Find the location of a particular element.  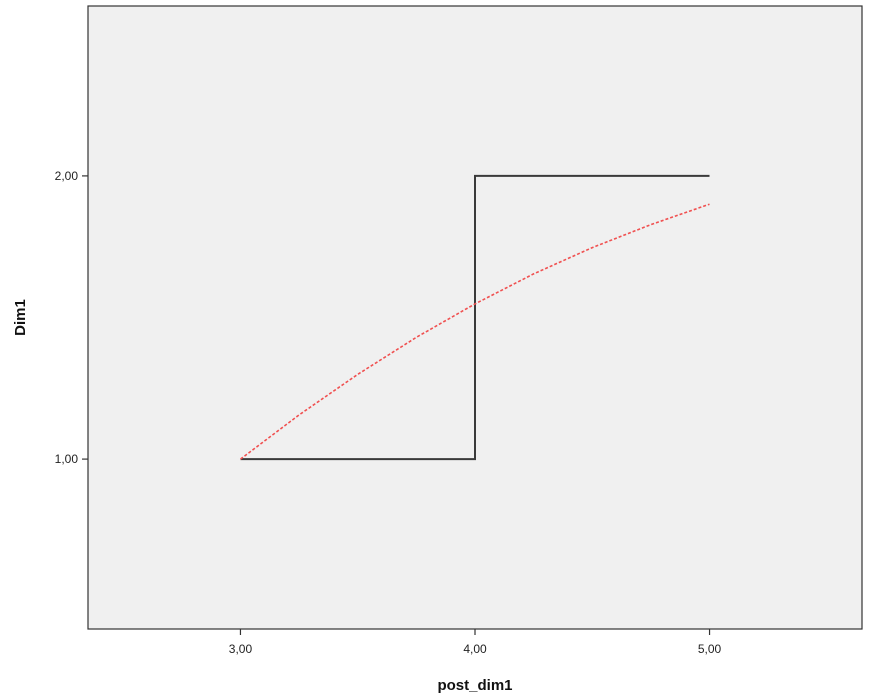

y-tick-label: 2,00 is located at coordinates (67, 176).